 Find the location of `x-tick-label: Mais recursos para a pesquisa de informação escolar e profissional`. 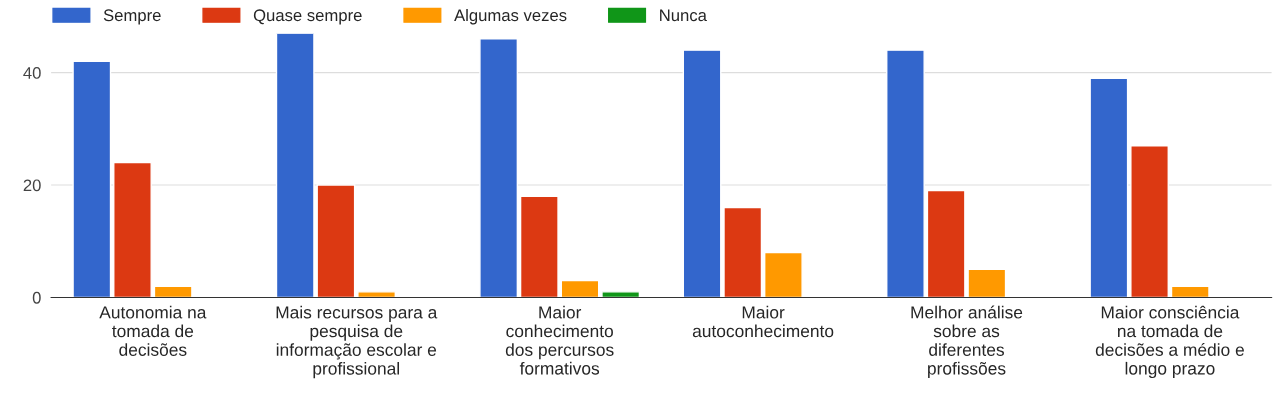

x-tick-label: Mais recursos para a pesquisa de informação escolar e profissional is located at coordinates (357, 342).